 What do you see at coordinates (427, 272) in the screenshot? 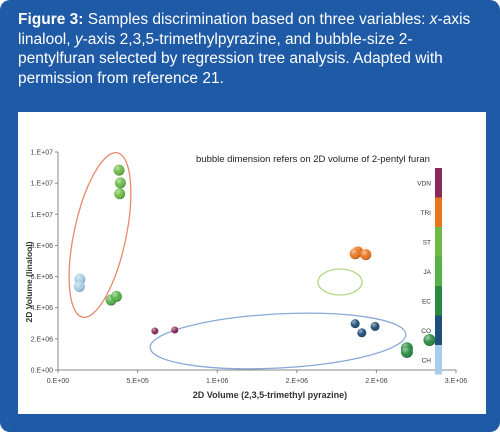
I see `legend-label-ja: JA` at bounding box center [427, 272].